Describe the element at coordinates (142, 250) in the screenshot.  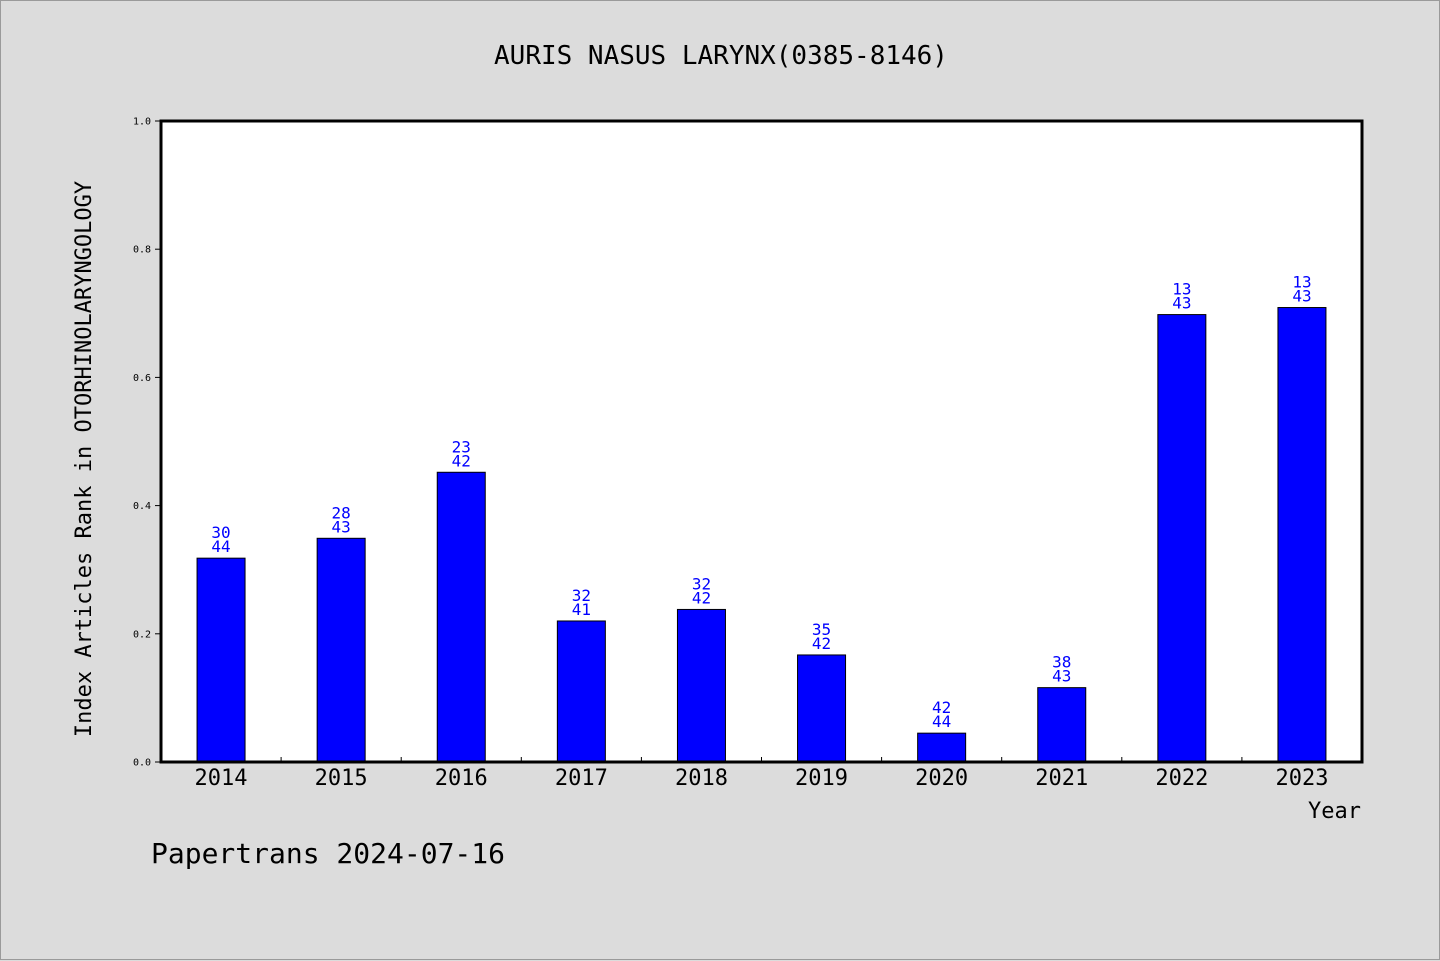
I see `y-tick-label: 0.8` at that location.